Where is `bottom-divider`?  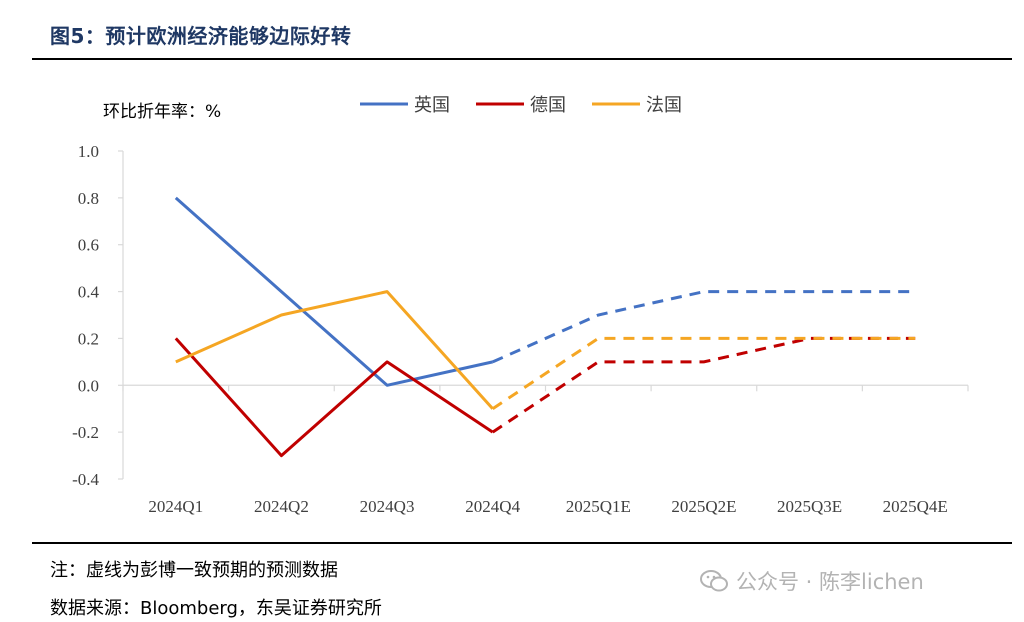
bottom-divider is located at coordinates (522, 543).